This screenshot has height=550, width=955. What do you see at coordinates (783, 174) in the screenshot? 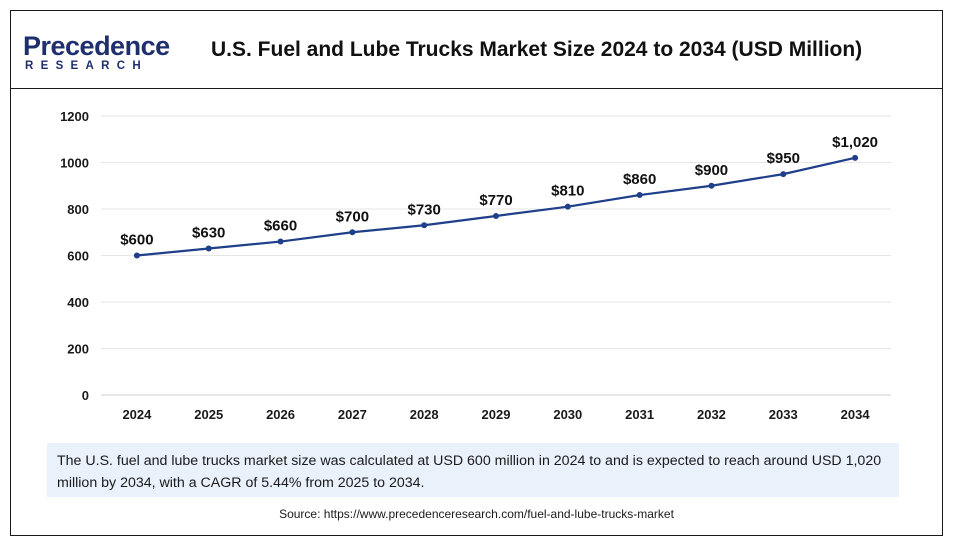
I see `data-point-2033` at bounding box center [783, 174].